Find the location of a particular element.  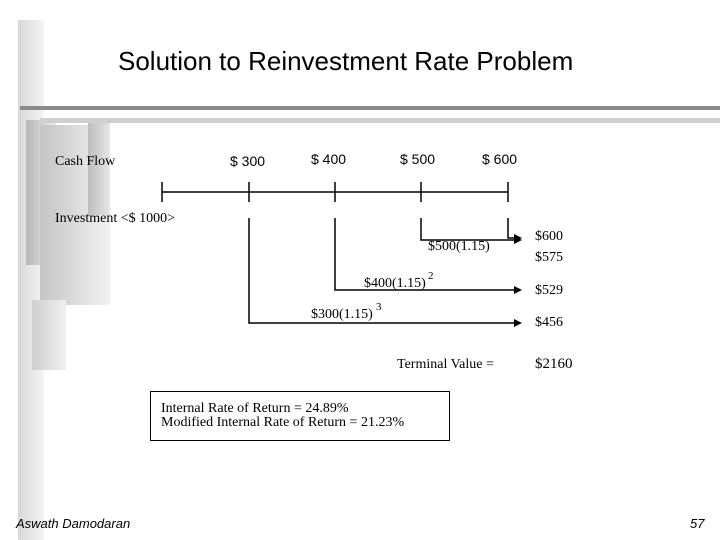

page-number: 57 is located at coordinates (697, 523).